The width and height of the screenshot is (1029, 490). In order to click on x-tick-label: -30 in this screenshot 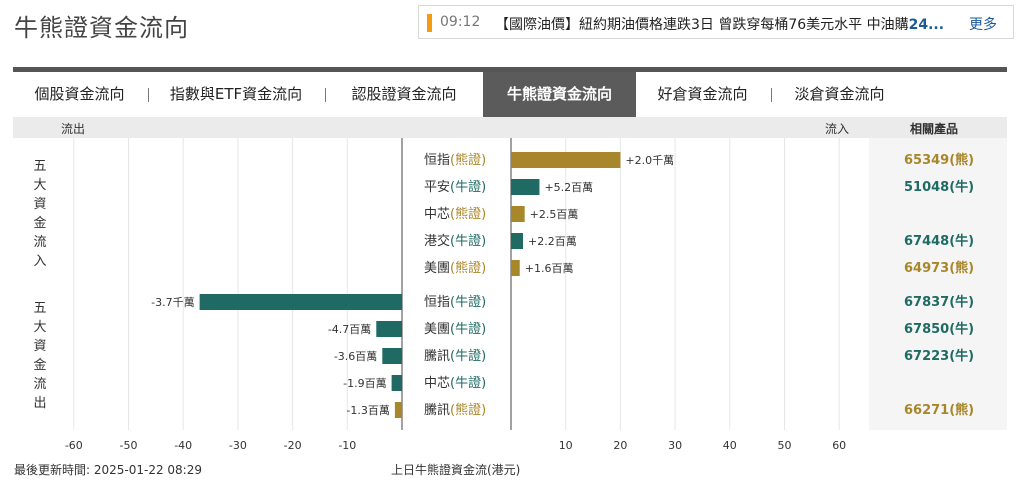, I will do `click(238, 445)`.